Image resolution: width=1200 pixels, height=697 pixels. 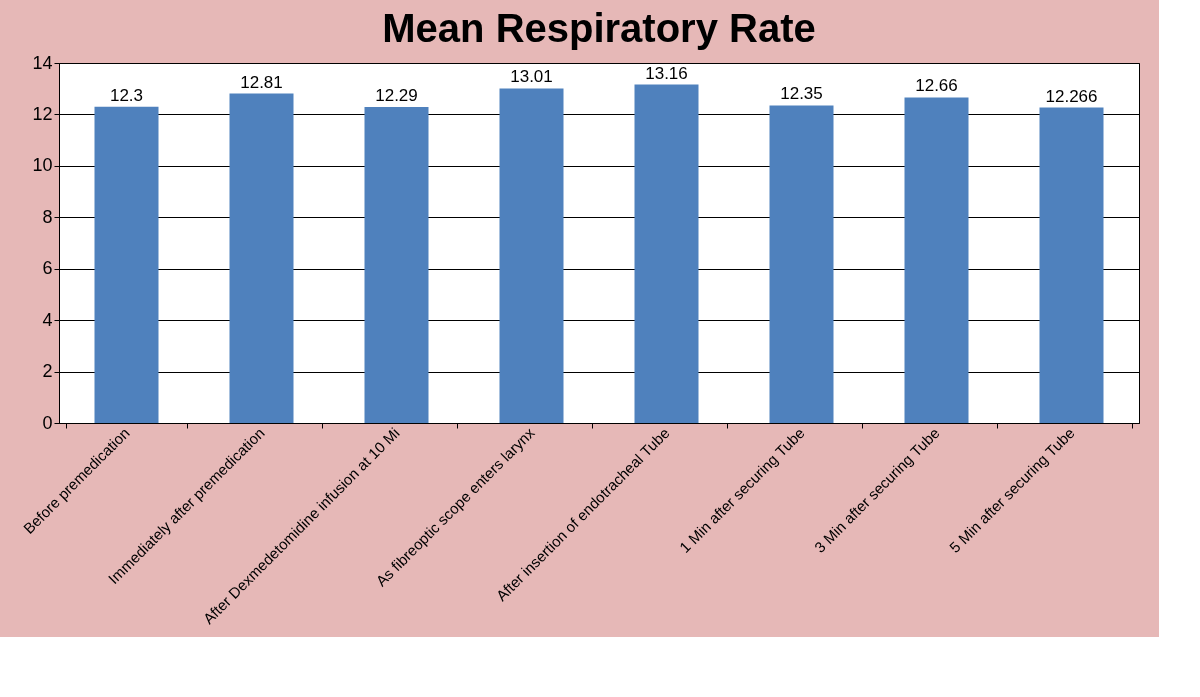 What do you see at coordinates (47, 319) in the screenshot?
I see `y-tick-label: 4` at bounding box center [47, 319].